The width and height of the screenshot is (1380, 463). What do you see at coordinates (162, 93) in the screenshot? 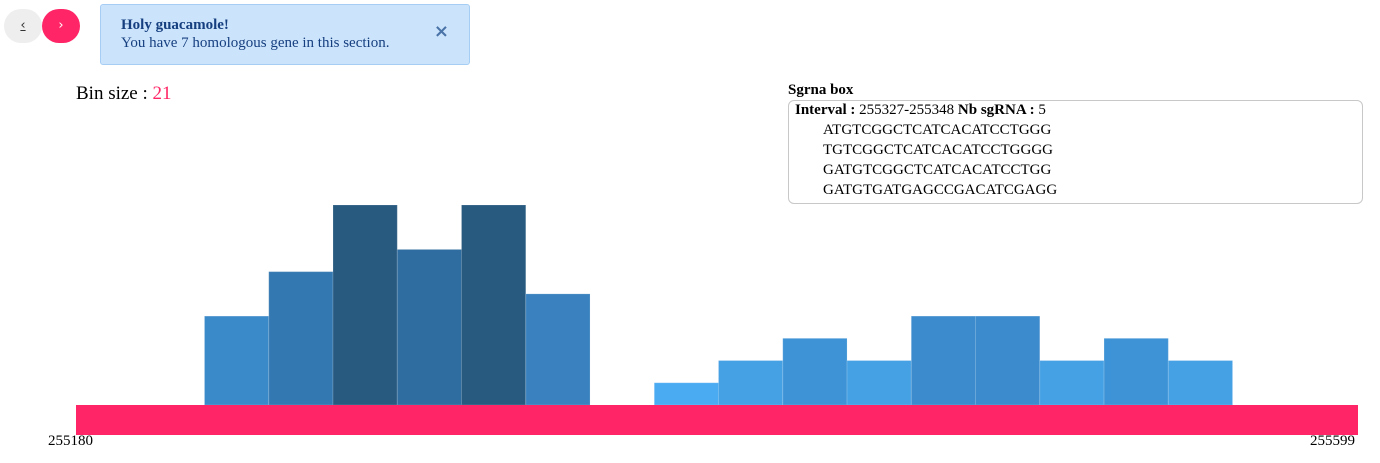
I see `bin-size-value: 21` at bounding box center [162, 93].